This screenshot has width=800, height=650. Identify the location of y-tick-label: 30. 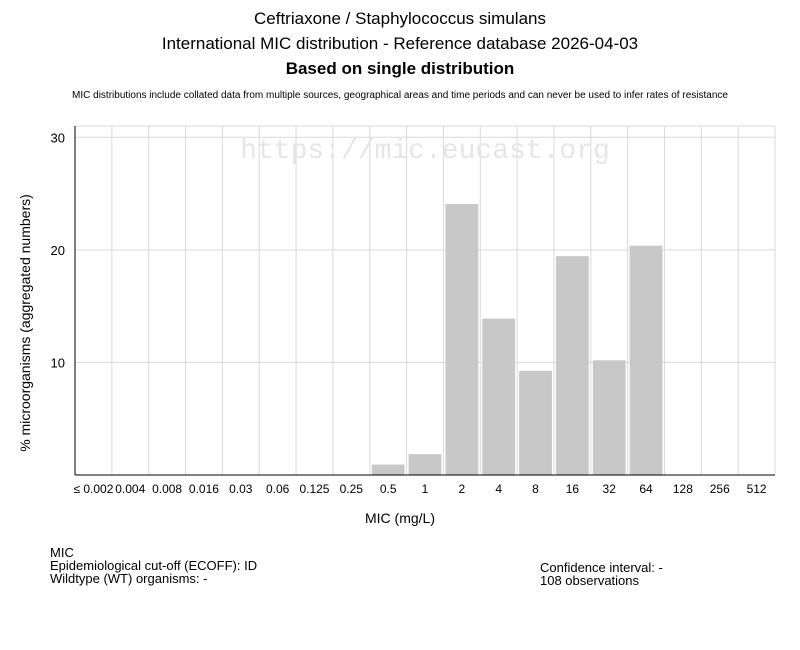
(58, 137).